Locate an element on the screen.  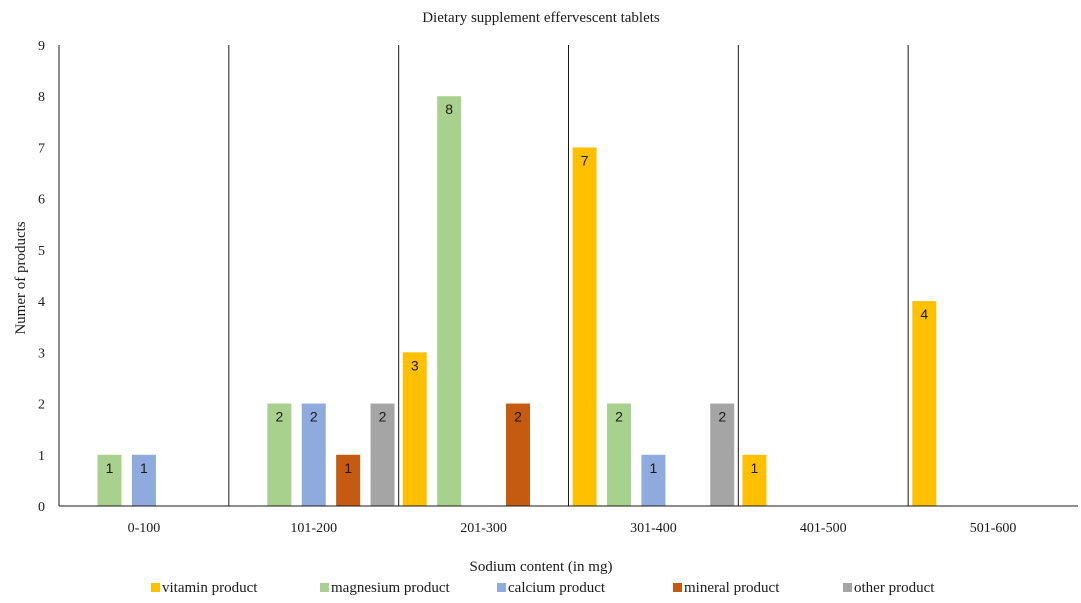
x-tick-label: 101-200 is located at coordinates (313, 528).